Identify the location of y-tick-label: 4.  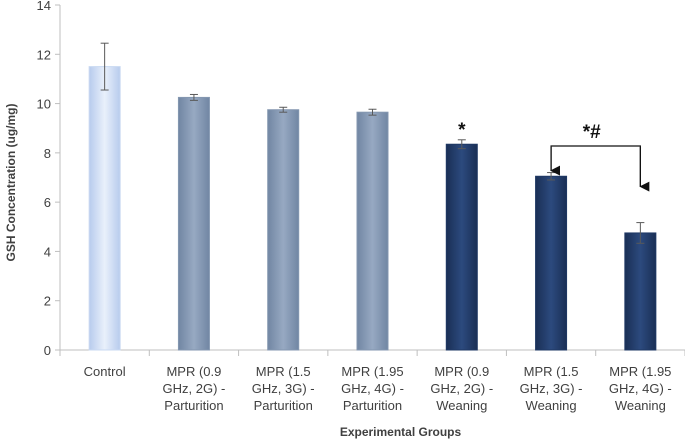
(47, 251).